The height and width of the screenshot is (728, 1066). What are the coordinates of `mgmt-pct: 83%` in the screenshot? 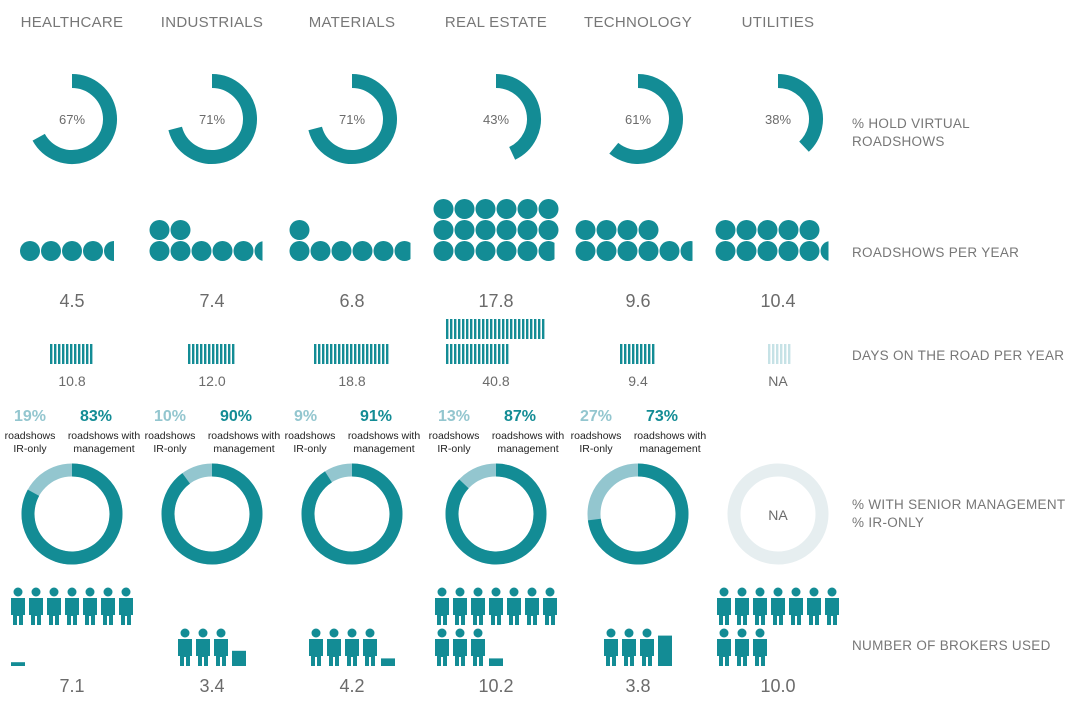 It's located at (96, 416).